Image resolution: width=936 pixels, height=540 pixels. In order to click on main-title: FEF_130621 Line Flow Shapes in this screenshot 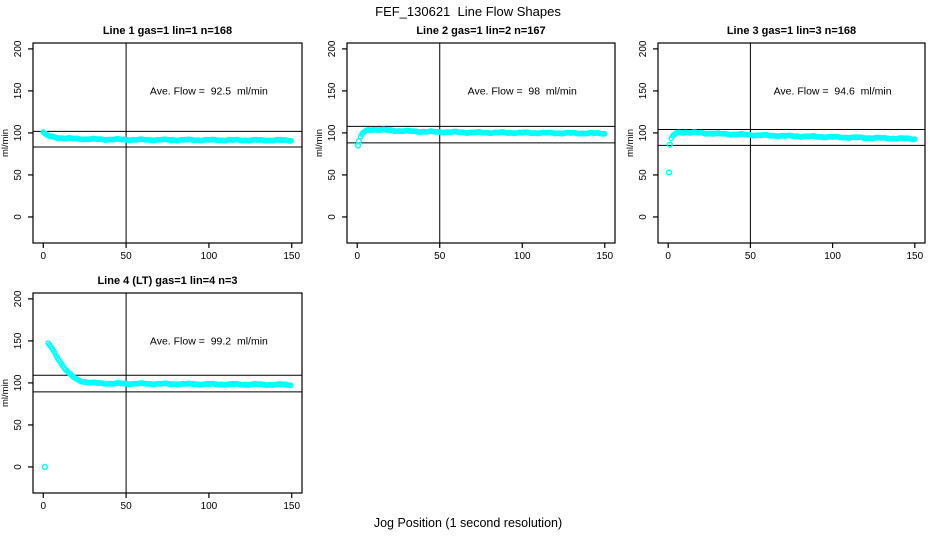, I will do `click(468, 11)`.